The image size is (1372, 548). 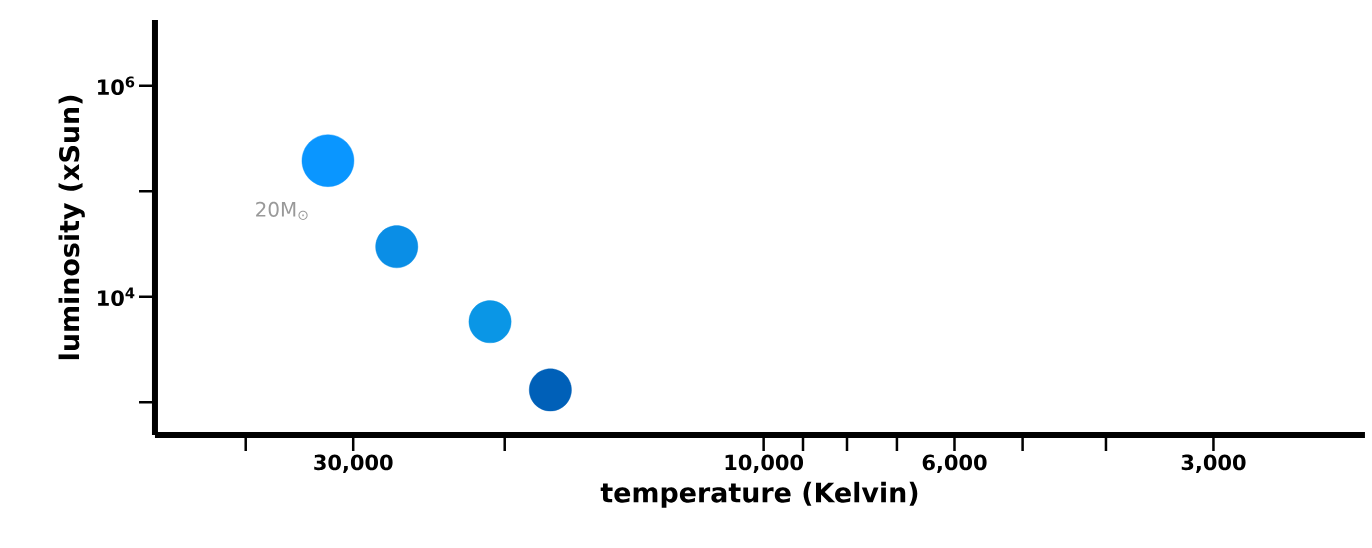 I want to click on y-tick-label: 10$^{4}$, so click(x=116, y=297).